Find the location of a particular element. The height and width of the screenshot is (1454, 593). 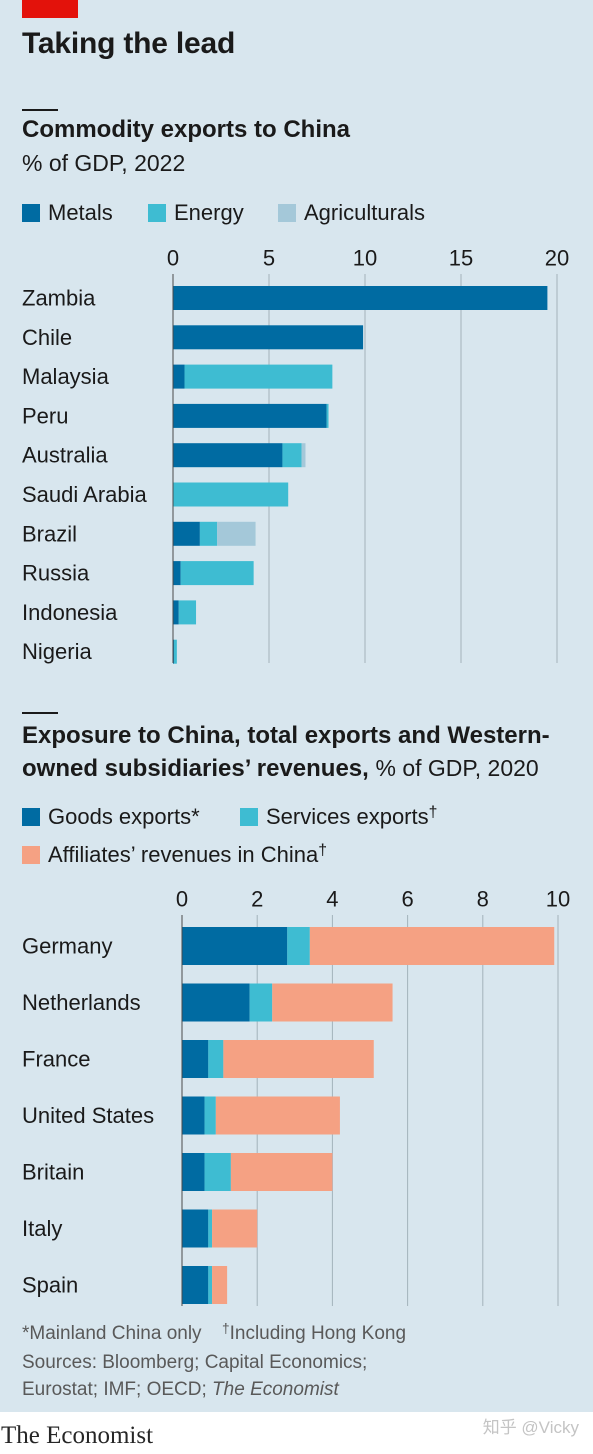

bar-nigeria-energy is located at coordinates (175, 651).